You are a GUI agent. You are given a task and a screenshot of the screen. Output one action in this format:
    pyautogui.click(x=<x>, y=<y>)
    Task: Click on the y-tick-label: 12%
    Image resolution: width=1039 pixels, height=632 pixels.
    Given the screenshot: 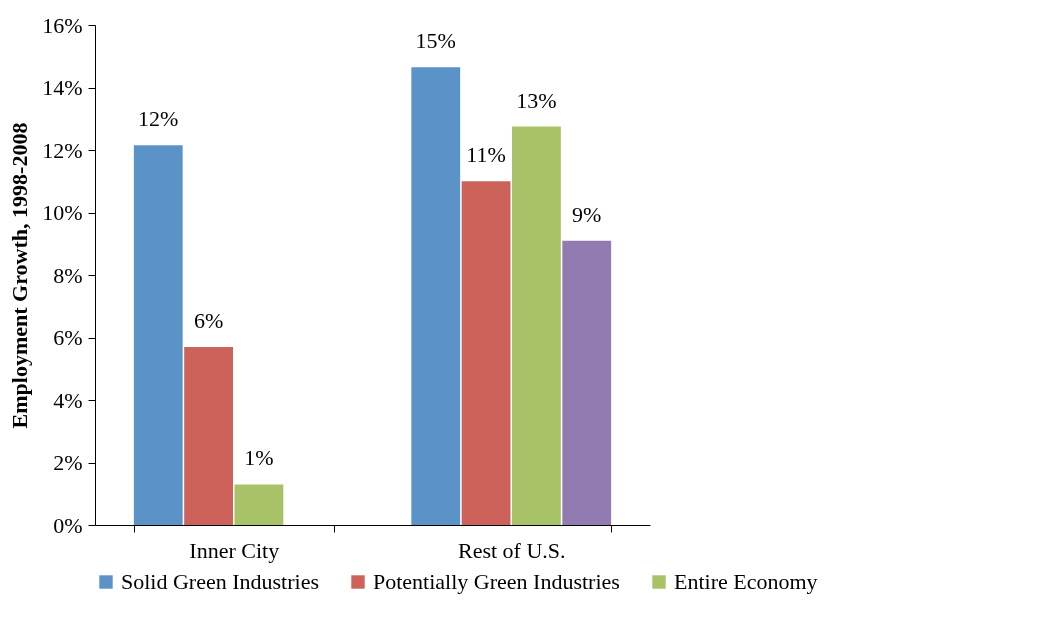 What is the action you would take?
    pyautogui.click(x=62, y=150)
    